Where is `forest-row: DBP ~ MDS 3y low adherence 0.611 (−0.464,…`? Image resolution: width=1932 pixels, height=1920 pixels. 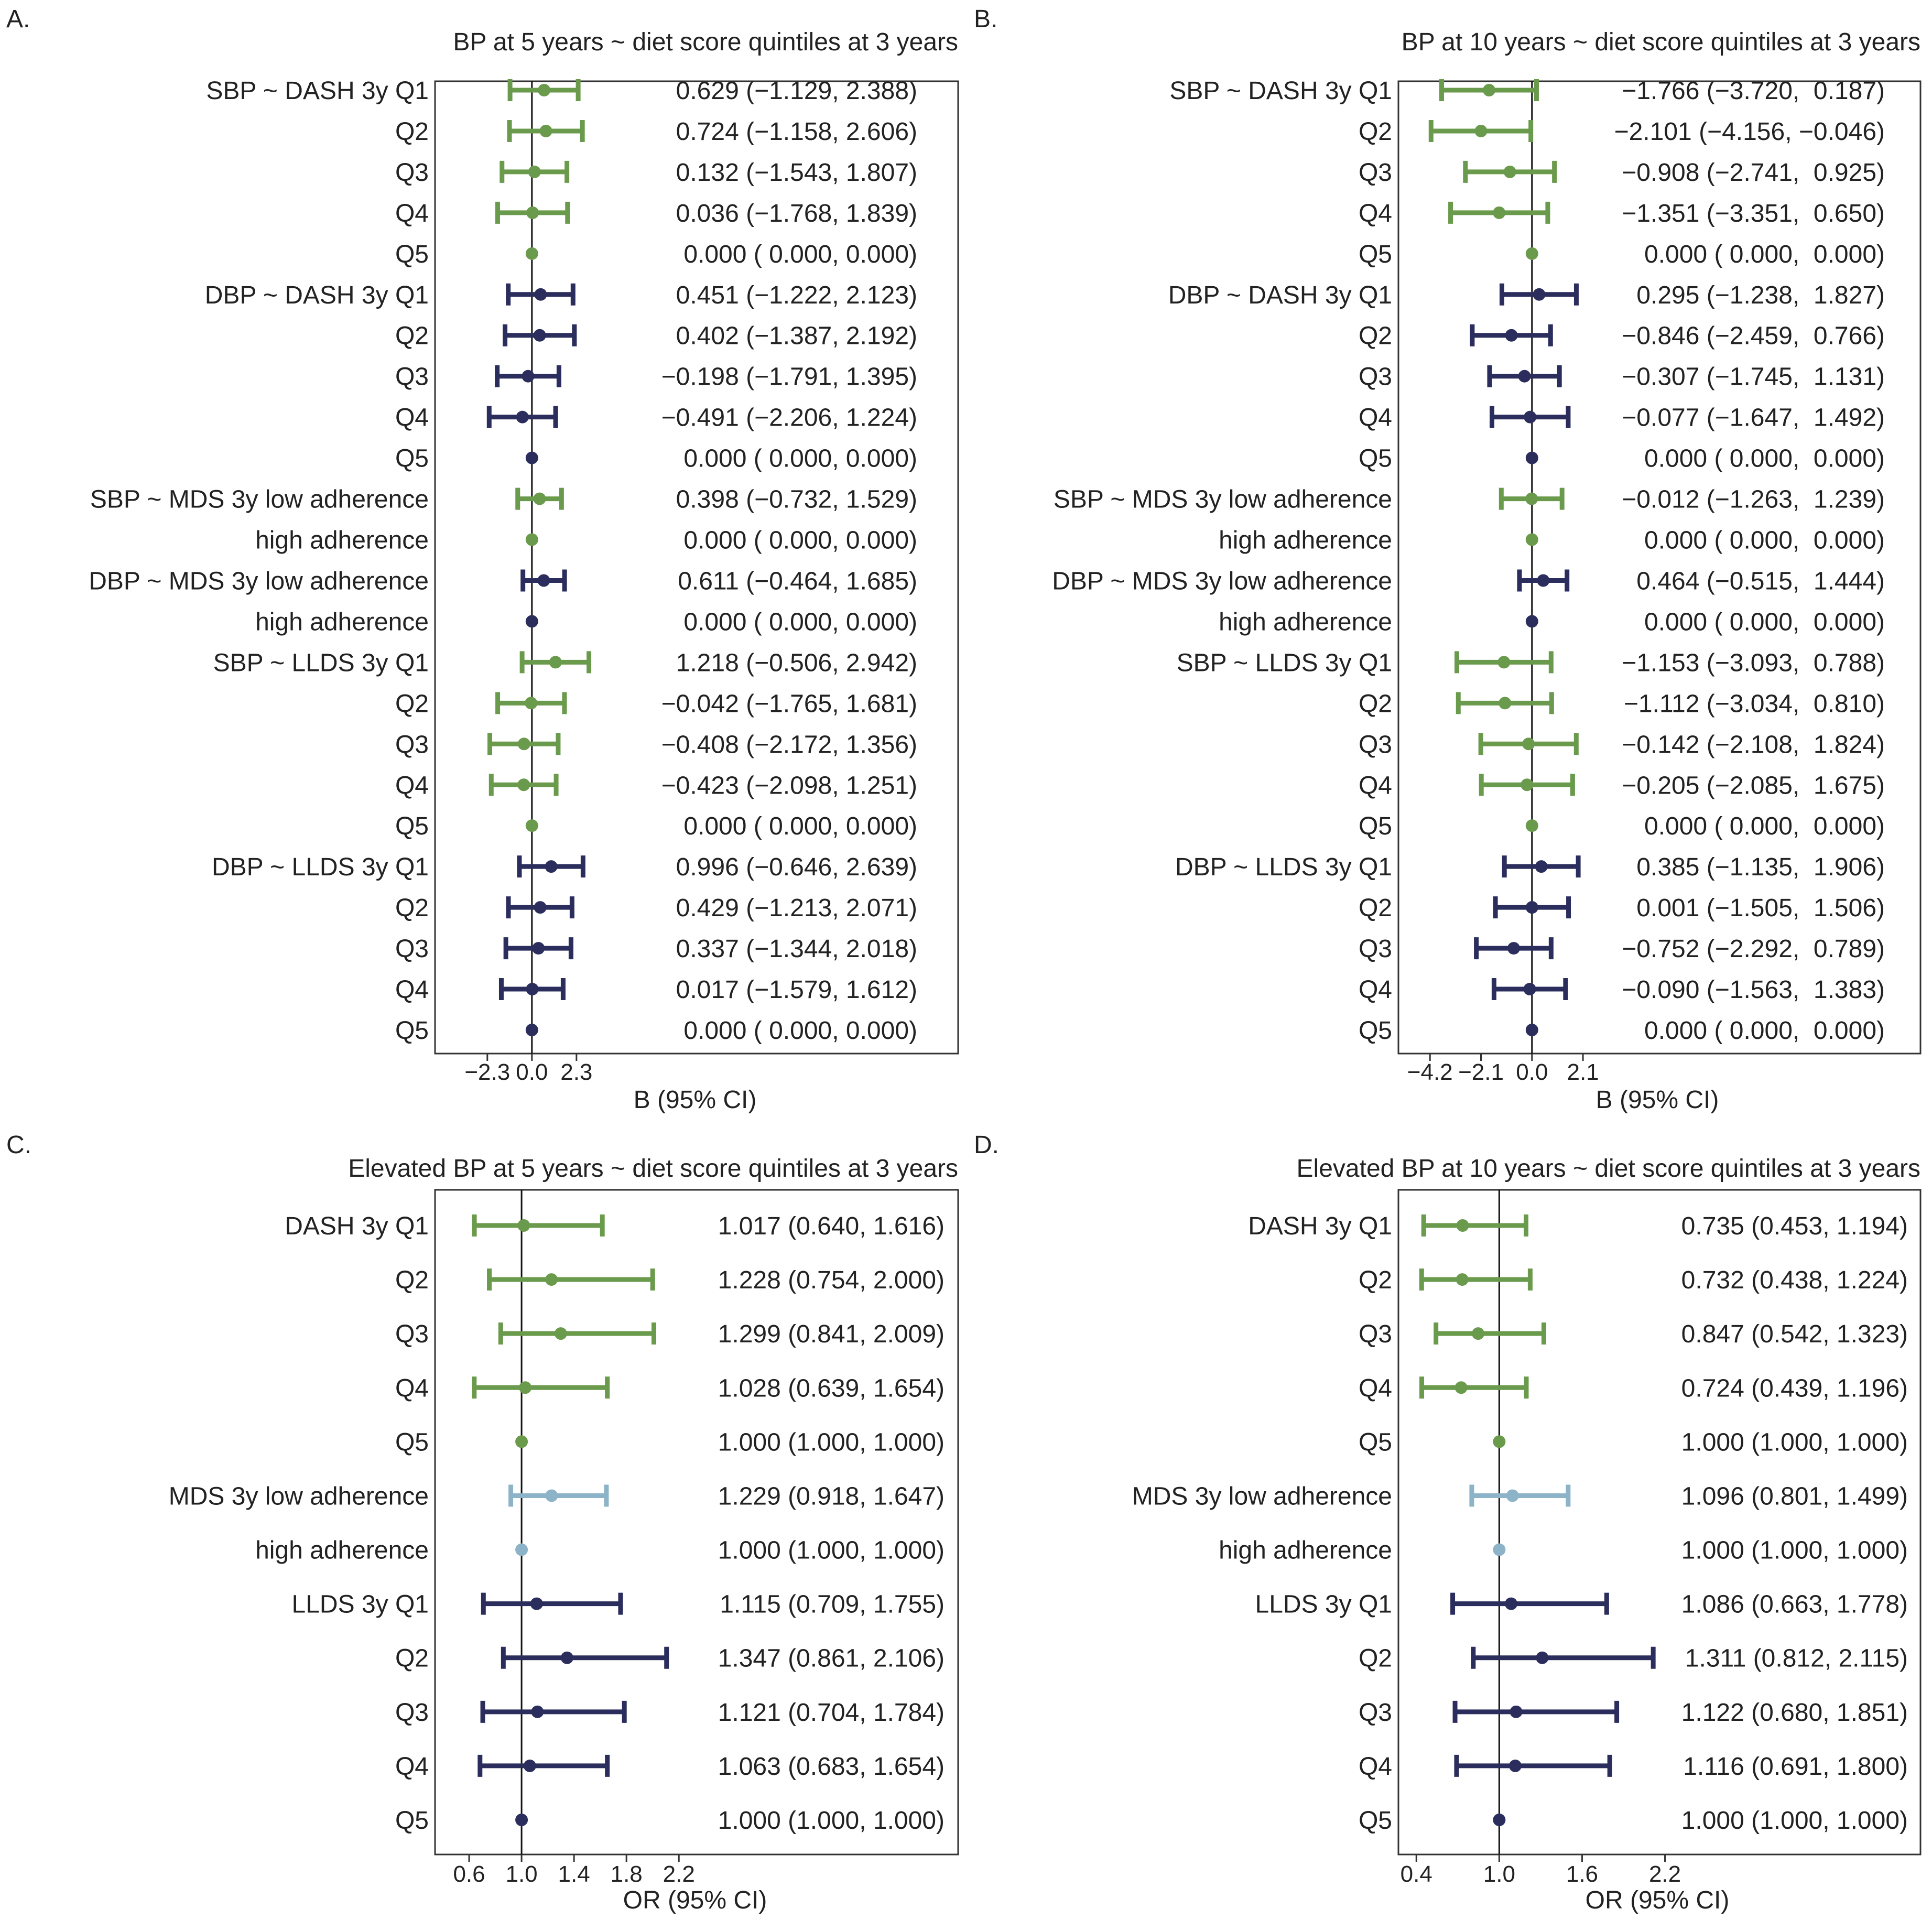
forest-row: DBP ~ MDS 3y low adherence 0.611 (−0.464,… is located at coordinates (503, 581).